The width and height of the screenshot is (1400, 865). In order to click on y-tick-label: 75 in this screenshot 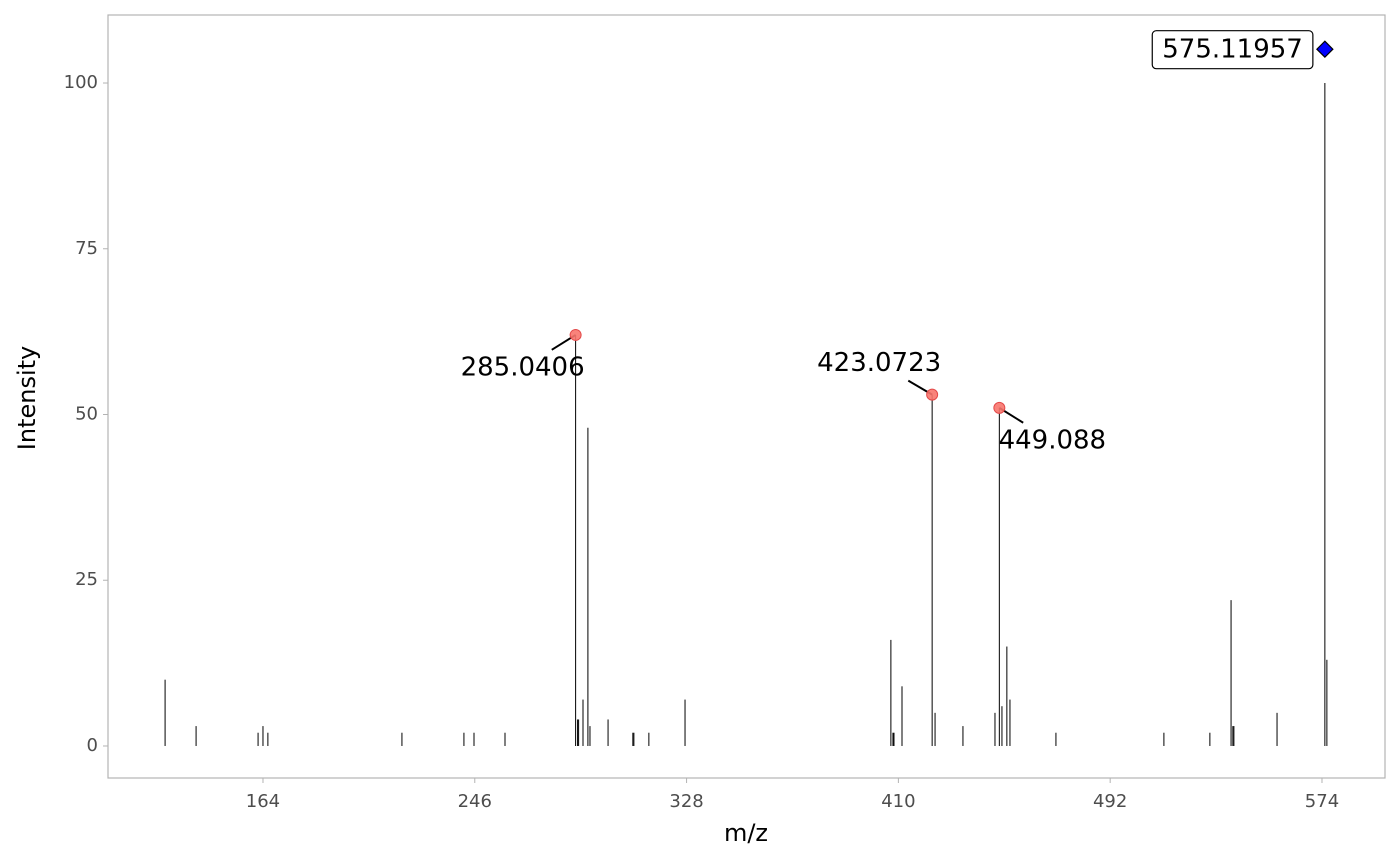, I will do `click(86, 248)`.